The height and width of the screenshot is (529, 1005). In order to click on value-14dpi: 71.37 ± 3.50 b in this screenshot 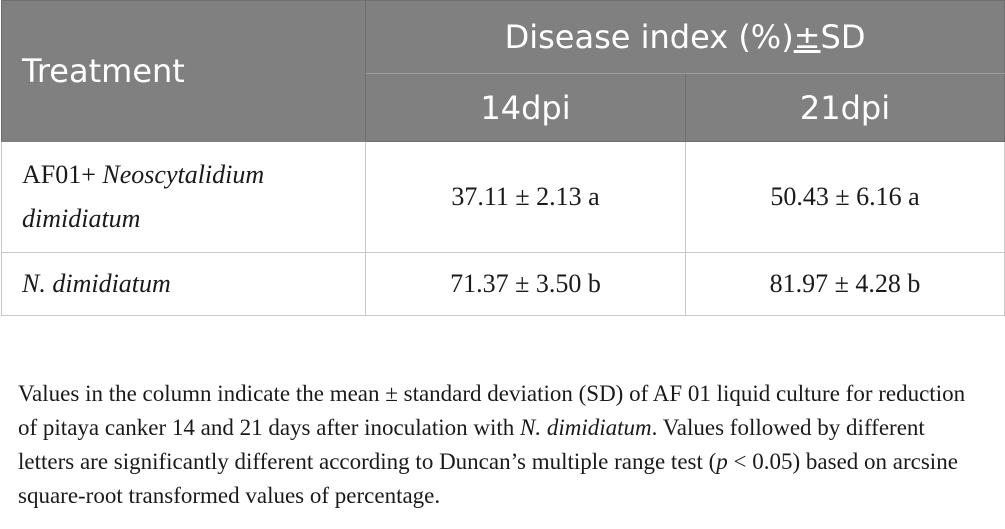, I will do `click(525, 284)`.